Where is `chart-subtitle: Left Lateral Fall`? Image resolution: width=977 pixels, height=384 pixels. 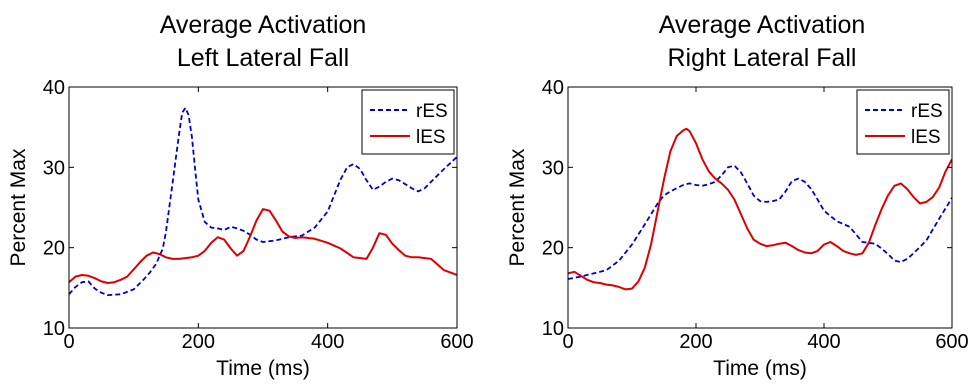
chart-subtitle: Left Lateral Fall is located at coordinates (263, 58).